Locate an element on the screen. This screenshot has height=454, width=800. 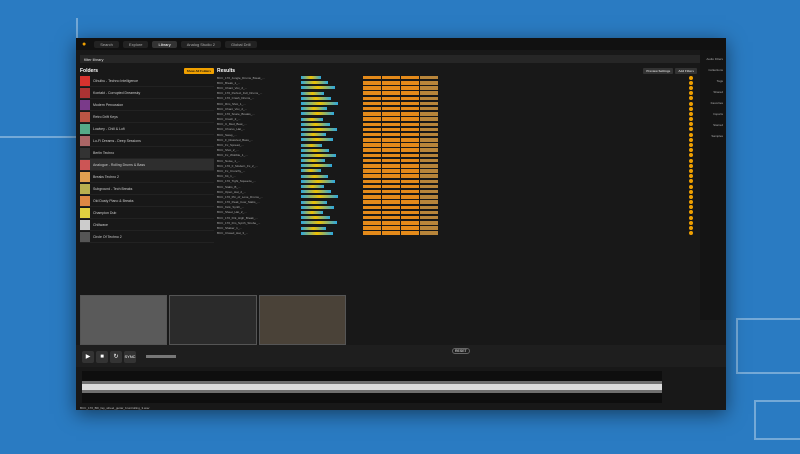
right-panel-item: Imports is located at coordinates (717, 114).